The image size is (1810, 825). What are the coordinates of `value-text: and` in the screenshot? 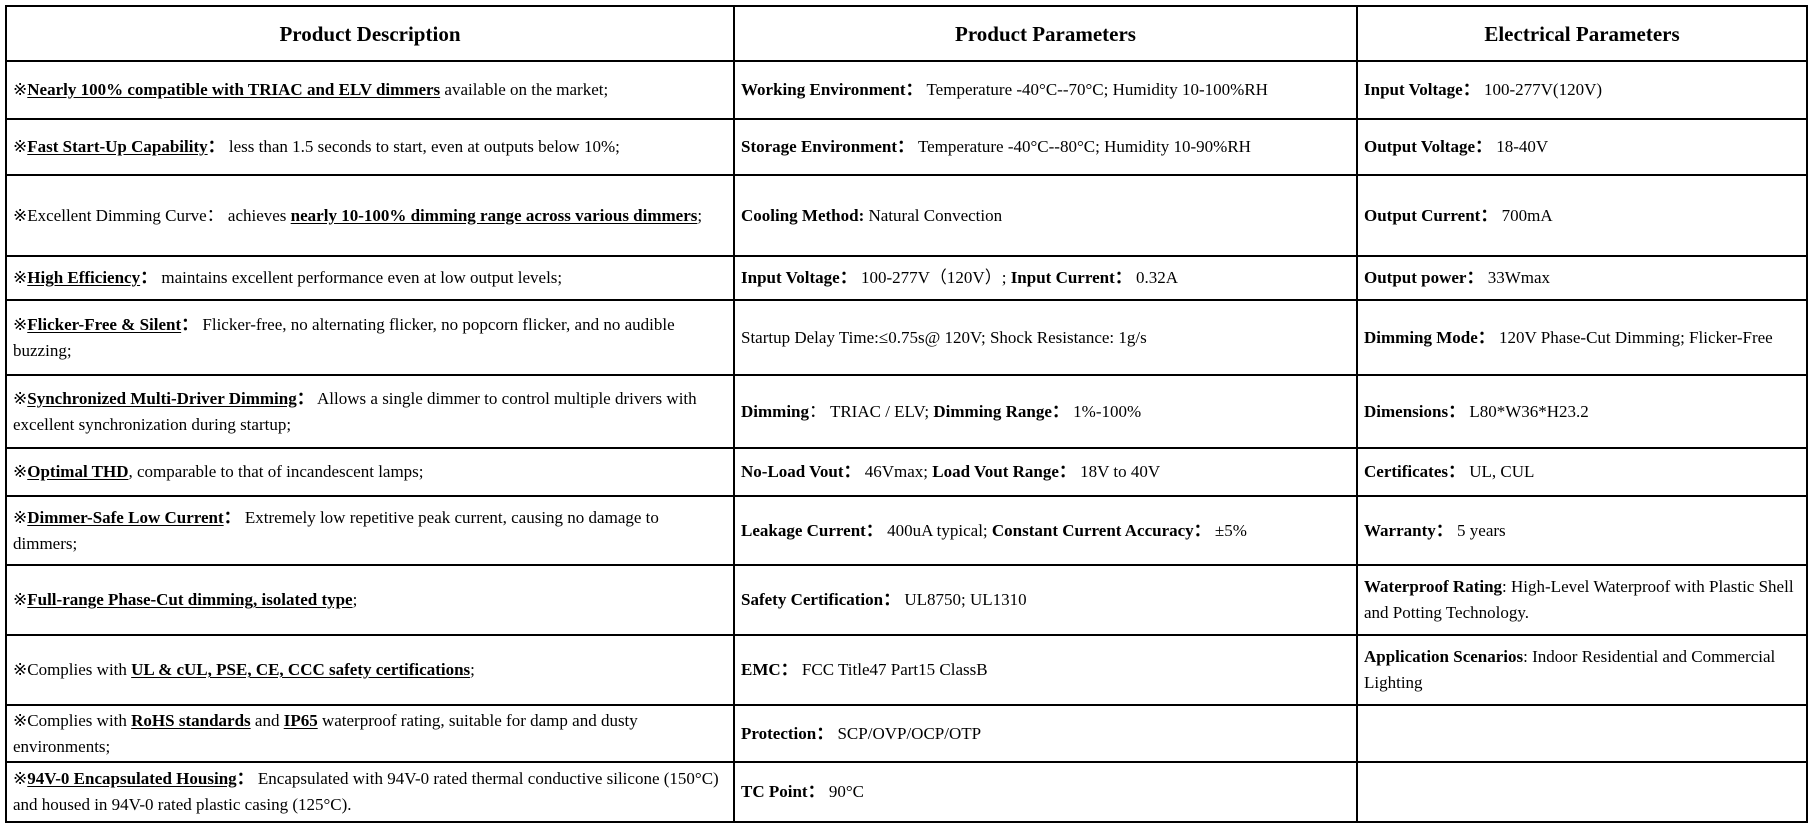 It's located at (267, 720).